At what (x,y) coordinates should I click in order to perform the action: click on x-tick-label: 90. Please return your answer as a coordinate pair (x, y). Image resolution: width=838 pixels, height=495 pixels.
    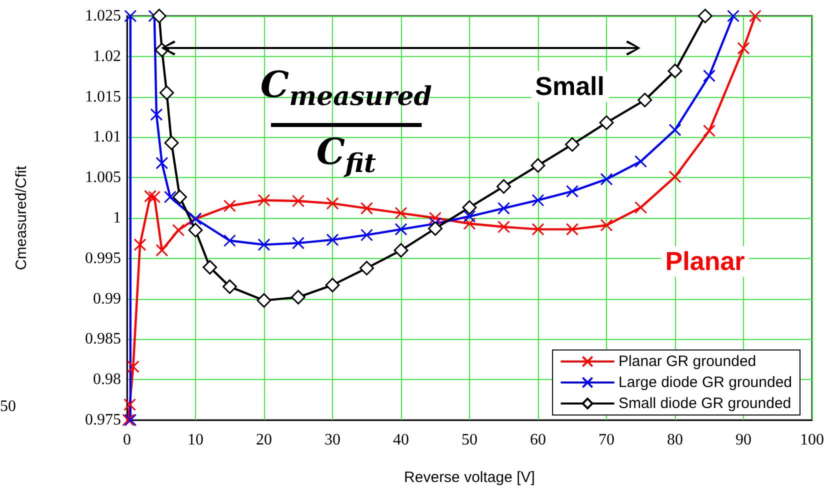
    Looking at the image, I should click on (744, 440).